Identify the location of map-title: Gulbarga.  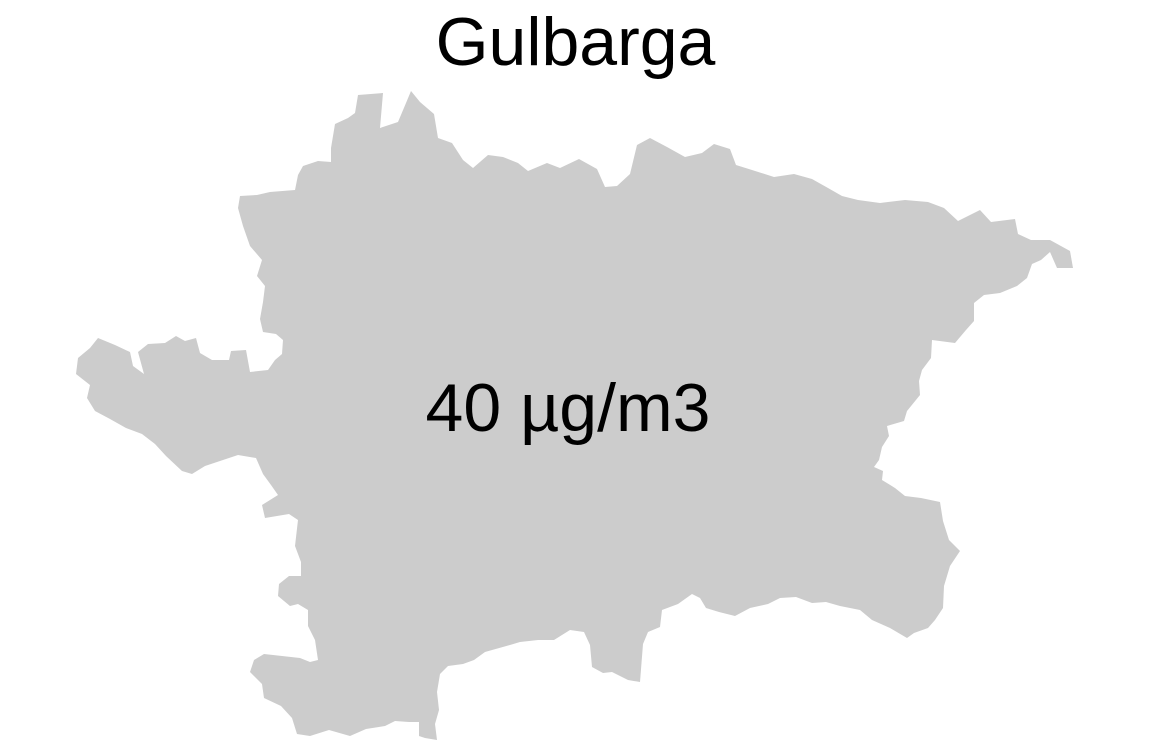
(575, 42).